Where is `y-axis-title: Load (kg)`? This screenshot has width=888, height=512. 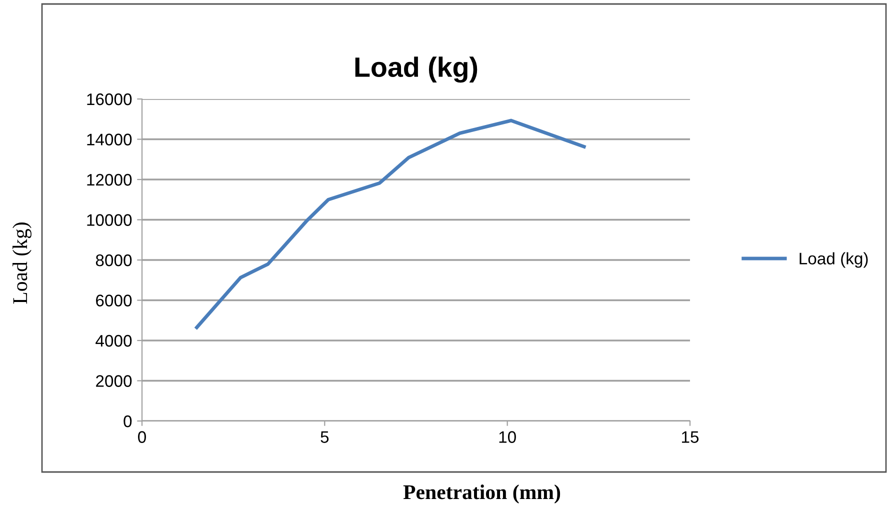 y-axis-title: Load (kg) is located at coordinates (22, 263).